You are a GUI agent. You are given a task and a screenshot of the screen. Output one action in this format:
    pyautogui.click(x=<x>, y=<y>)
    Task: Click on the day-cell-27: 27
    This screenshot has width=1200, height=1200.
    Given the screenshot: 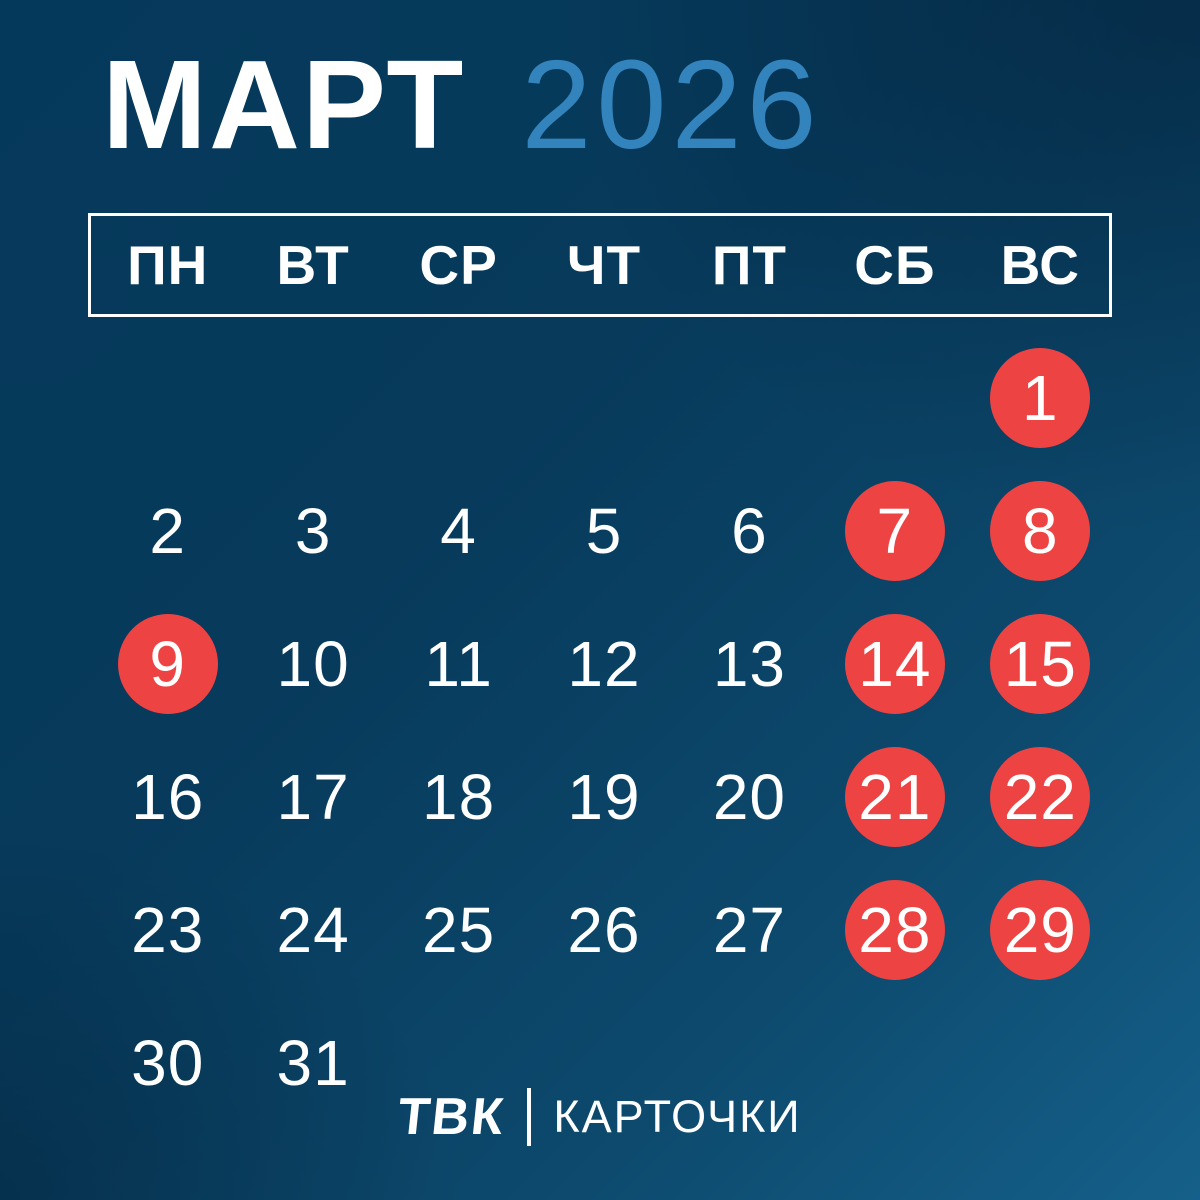 What is the action you would take?
    pyautogui.click(x=749, y=929)
    